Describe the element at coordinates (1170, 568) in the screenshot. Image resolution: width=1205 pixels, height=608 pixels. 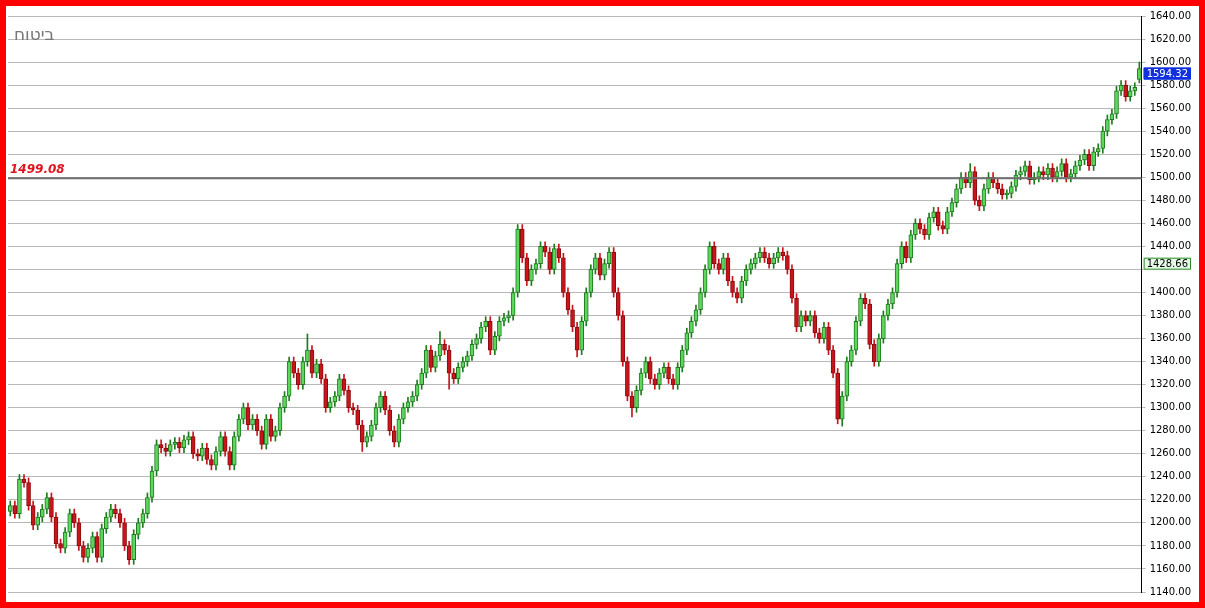
I see `y-tick-label: 1160.00` at that location.